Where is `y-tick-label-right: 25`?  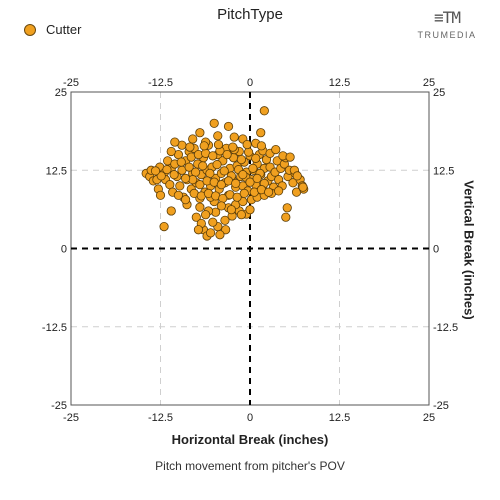 y-tick-label-right: 25 is located at coordinates (439, 93).